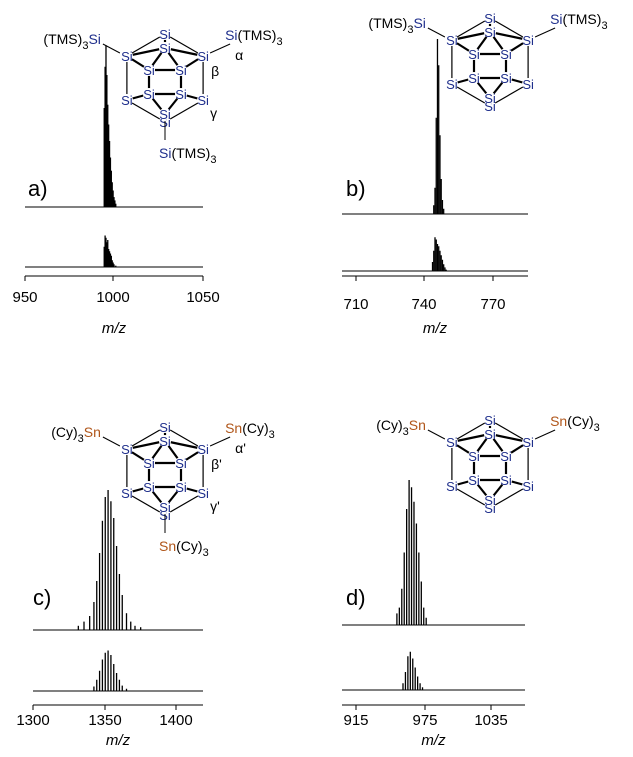 This screenshot has height=757, width=633. What do you see at coordinates (215, 506) in the screenshot?
I see `greek-label: γ'` at bounding box center [215, 506].